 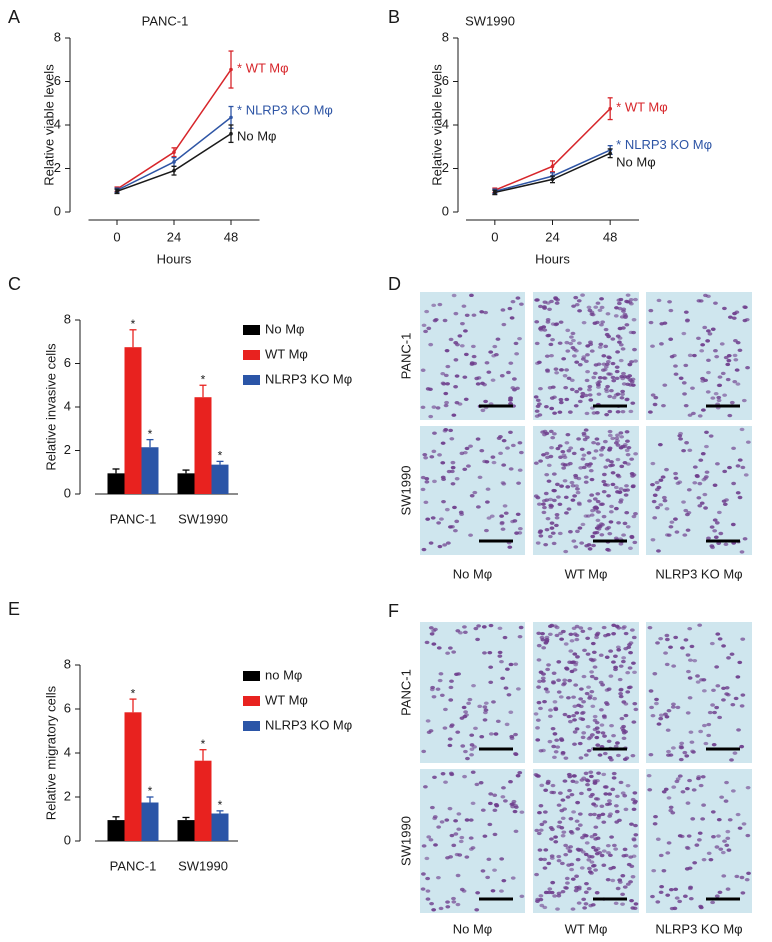 What do you see at coordinates (116, 830) in the screenshot?
I see `bar` at bounding box center [116, 830].